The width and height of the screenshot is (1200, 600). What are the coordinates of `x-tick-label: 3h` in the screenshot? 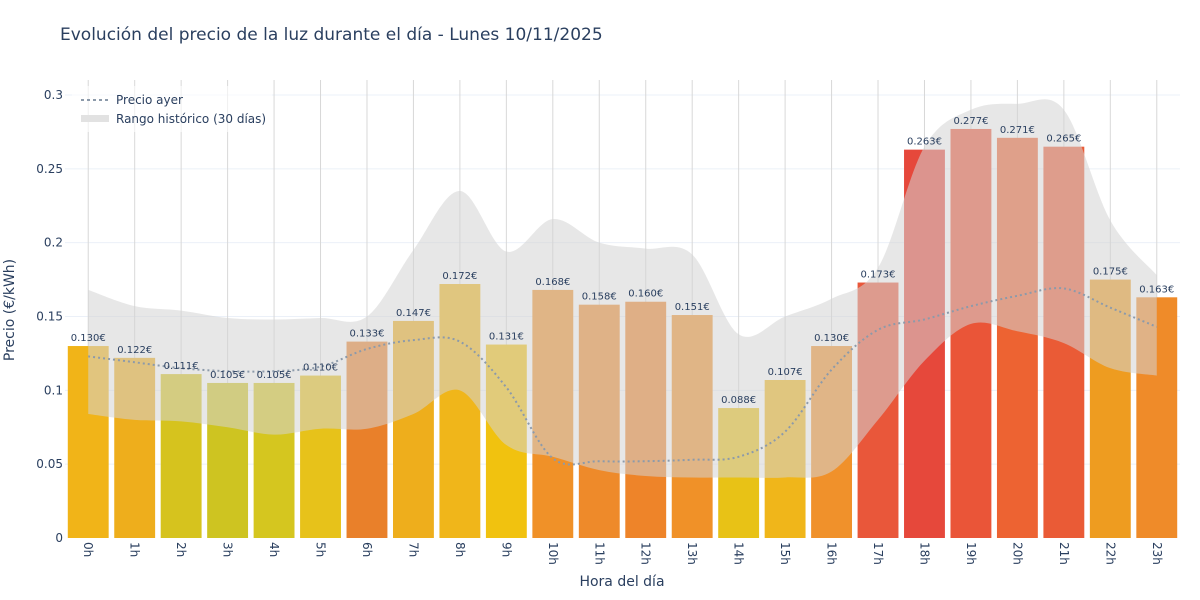 It's located at (228, 549).